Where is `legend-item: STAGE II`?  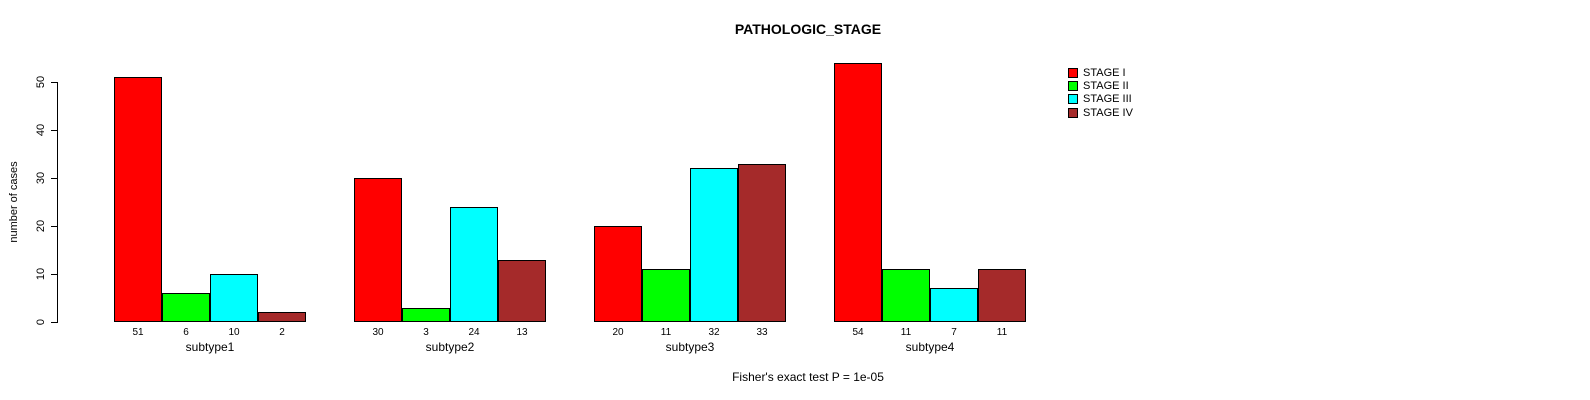 legend-item: STAGE II is located at coordinates (1100, 85).